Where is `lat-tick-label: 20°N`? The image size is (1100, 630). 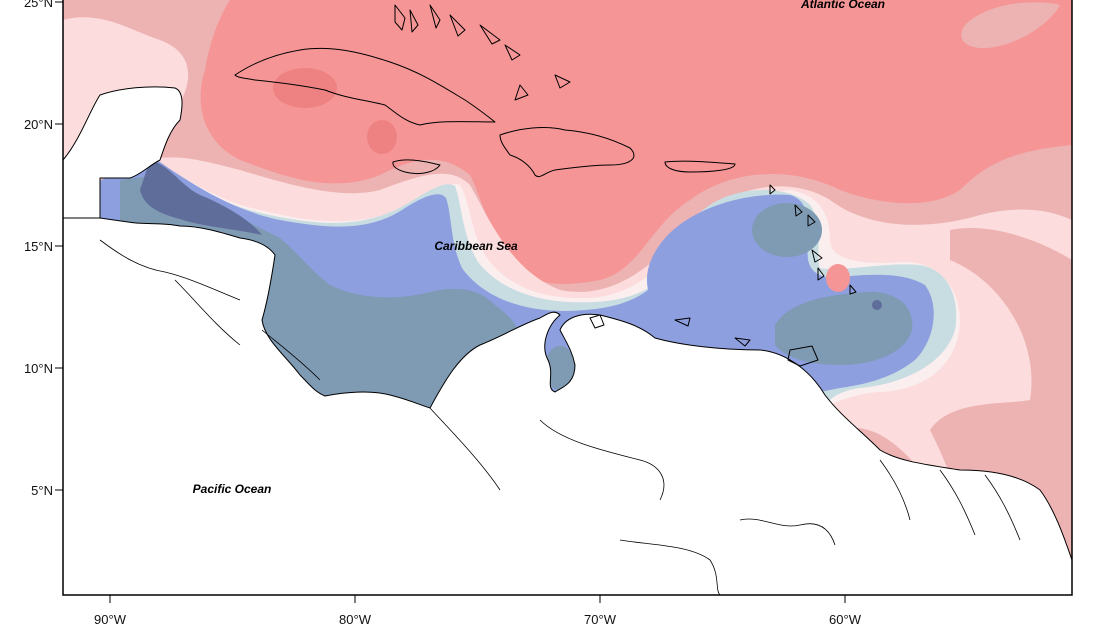
lat-tick-label: 20°N is located at coordinates (38, 124).